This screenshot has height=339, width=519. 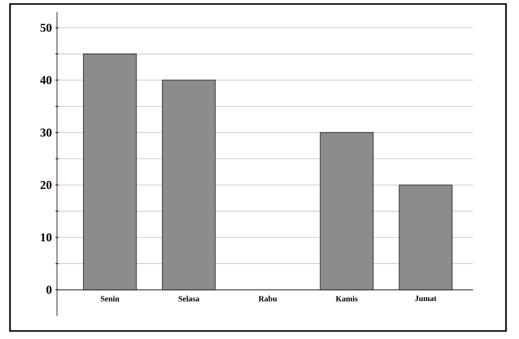 I want to click on y-tick-label: 40, so click(x=46, y=80).